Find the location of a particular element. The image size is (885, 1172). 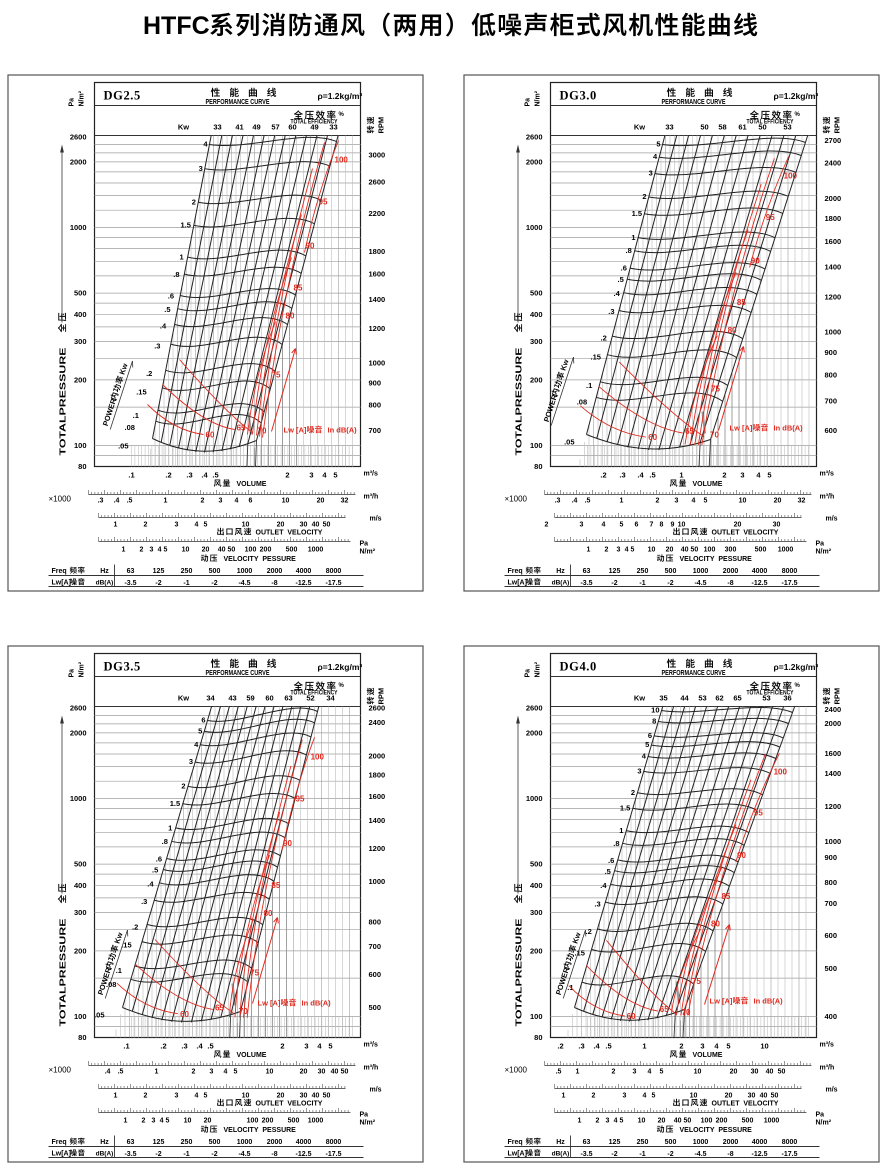

svg-text: 20 is located at coordinates (281, 525).